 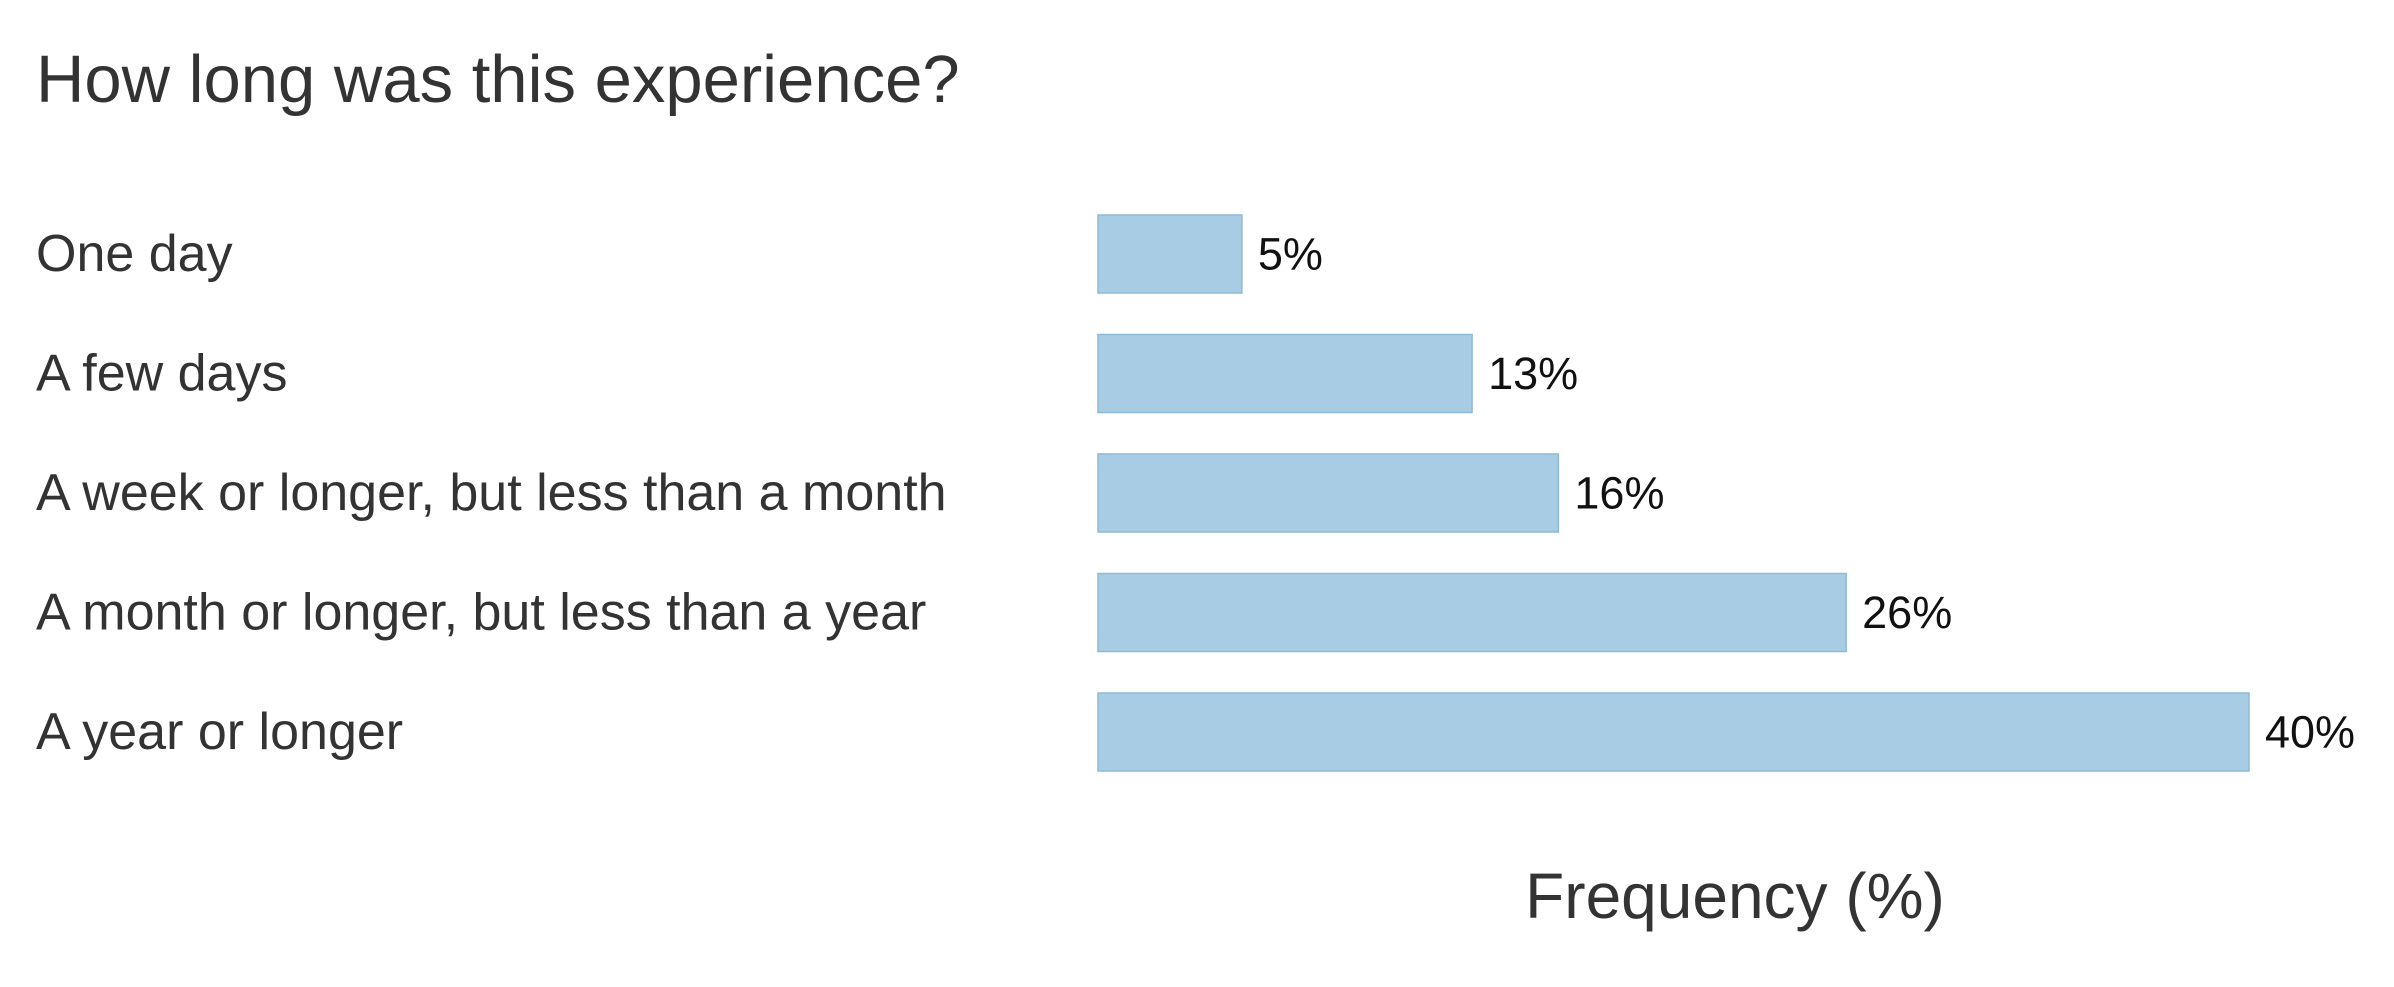 What do you see at coordinates (481, 613) in the screenshot?
I see `category-label: A month or longer, but less than a year` at bounding box center [481, 613].